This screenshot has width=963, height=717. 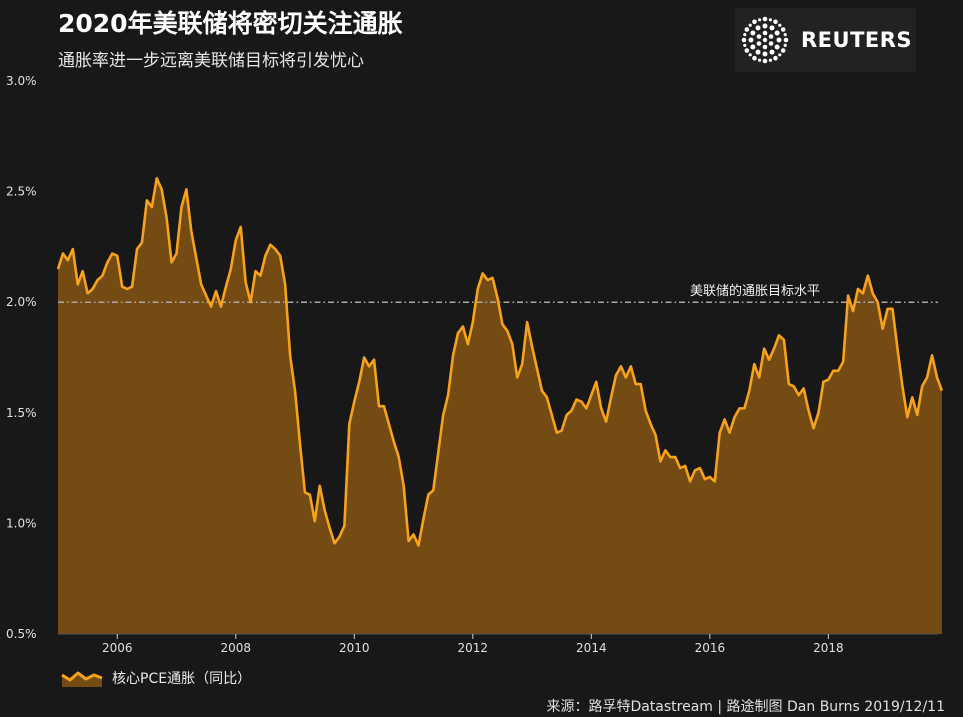 What do you see at coordinates (182, 679) in the screenshot?
I see `legend-label: 核心PCE通胀（同比）` at bounding box center [182, 679].